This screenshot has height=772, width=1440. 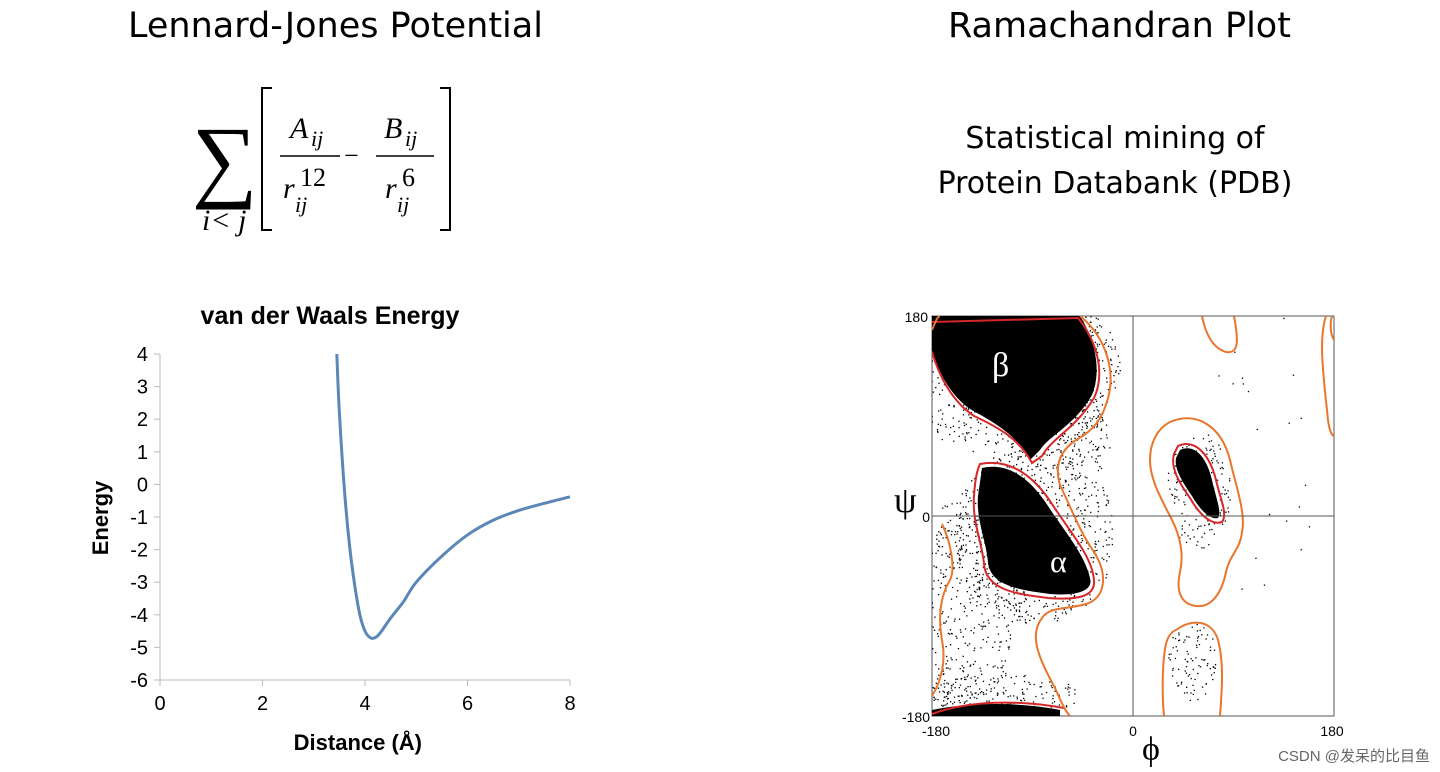 I want to click on beta-bottom-core-contour, so click(x=998, y=708).